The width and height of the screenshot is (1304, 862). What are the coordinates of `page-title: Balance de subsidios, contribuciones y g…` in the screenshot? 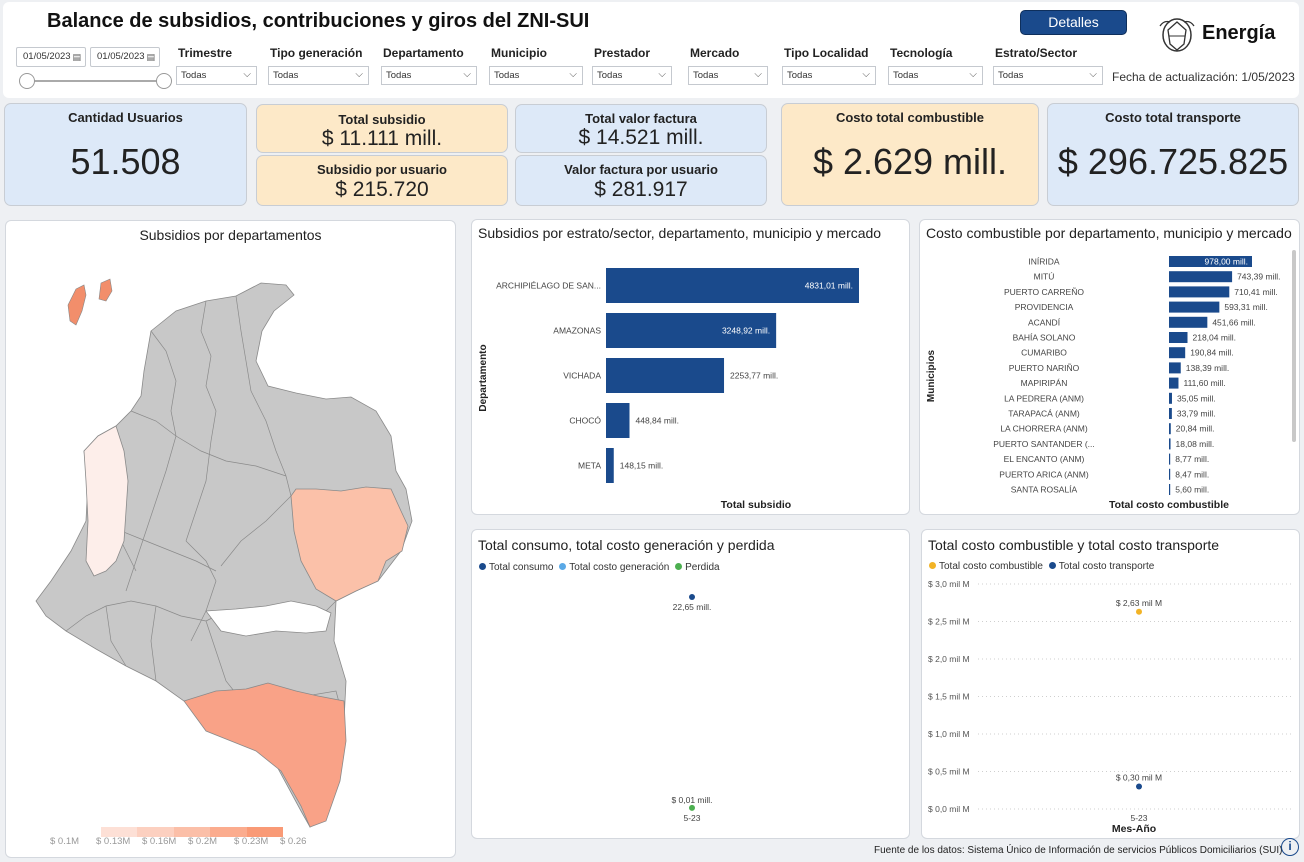 It's located at (318, 21).